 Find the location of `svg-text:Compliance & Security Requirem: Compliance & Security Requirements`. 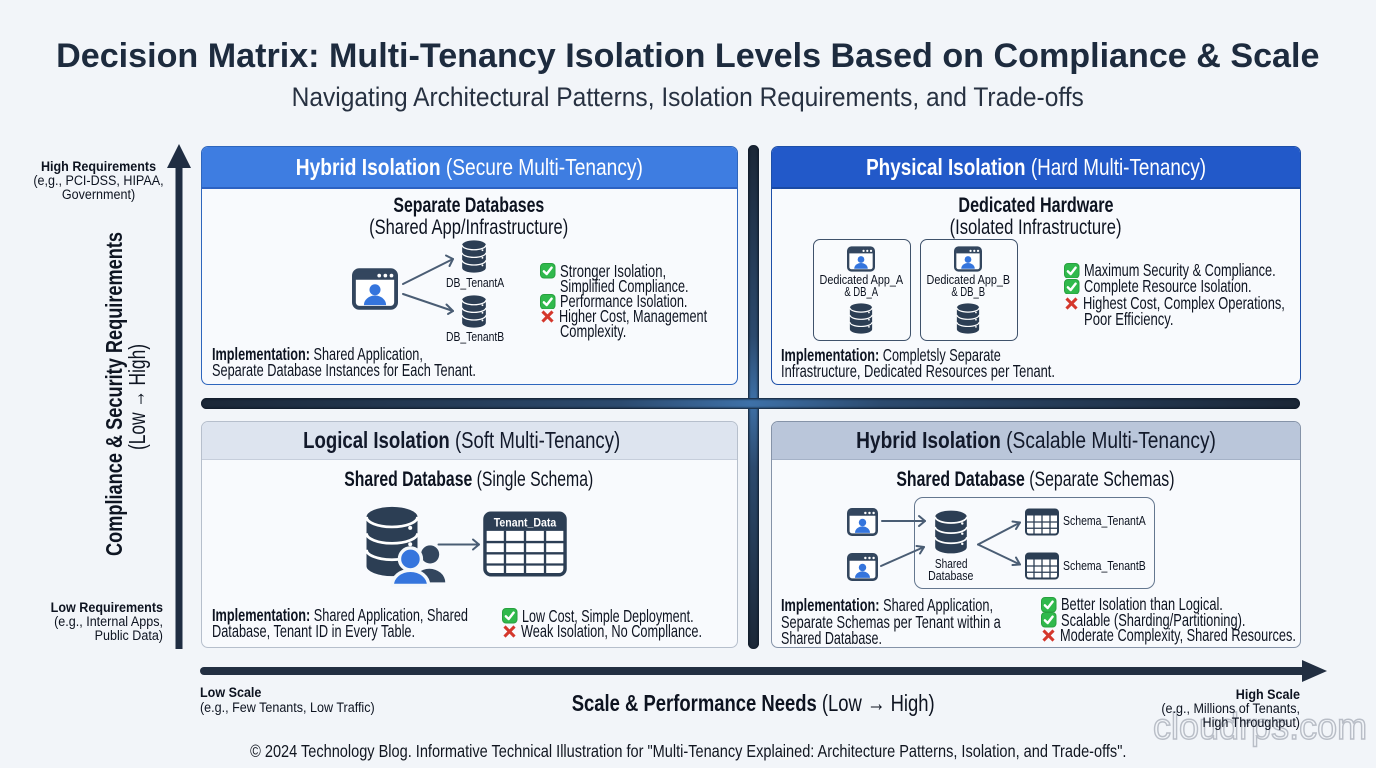

svg-text:Compliance & Security Requirem: Compliance & Security Requirements is located at coordinates (114, 394).